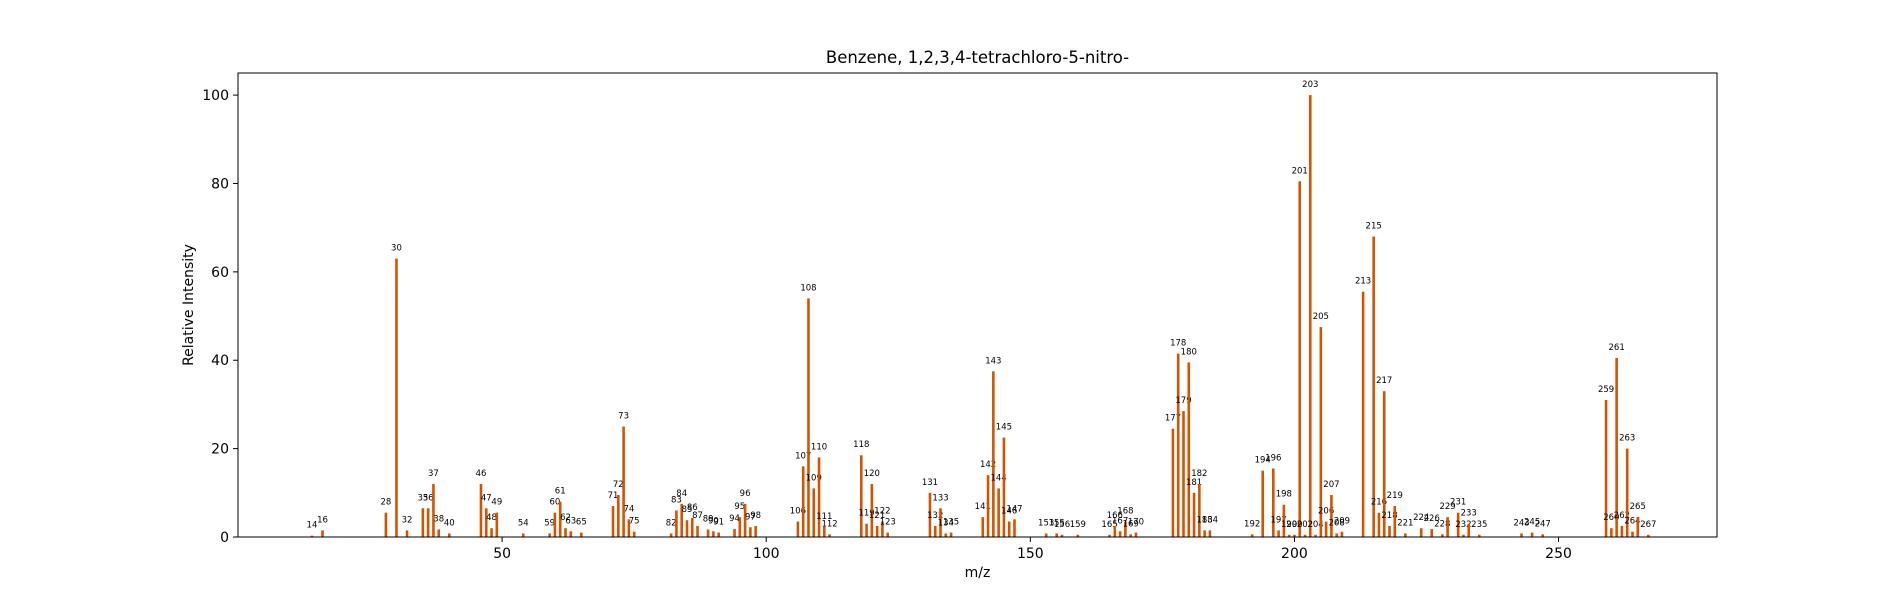  I want to click on peak-label-60: 60, so click(555, 503).